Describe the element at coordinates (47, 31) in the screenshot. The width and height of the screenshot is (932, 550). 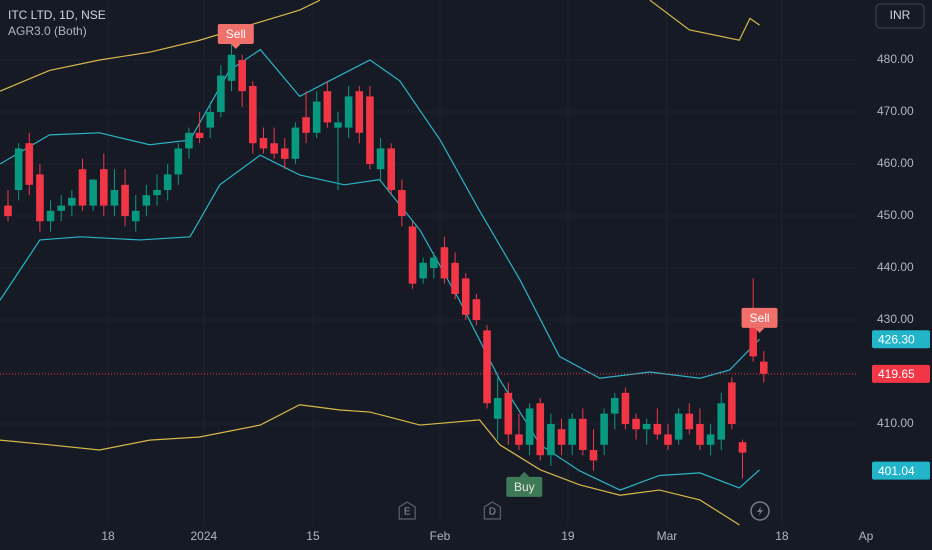
I see `indicator-name: AGR3.0 (Both)` at that location.